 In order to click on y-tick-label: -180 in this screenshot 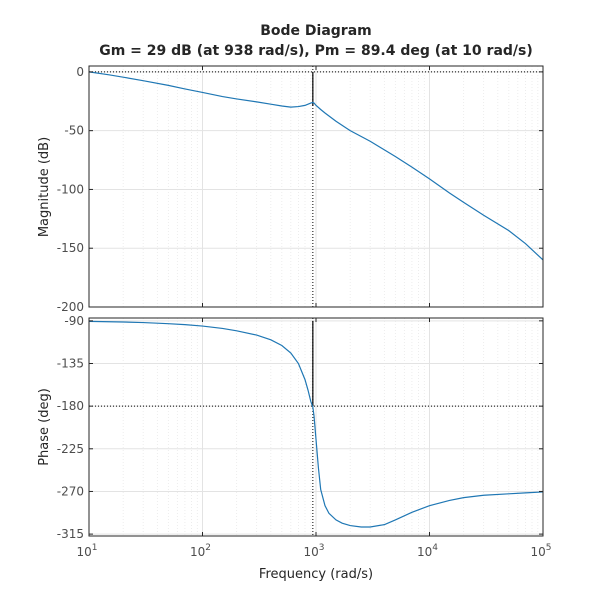, I will do `click(70, 406)`.